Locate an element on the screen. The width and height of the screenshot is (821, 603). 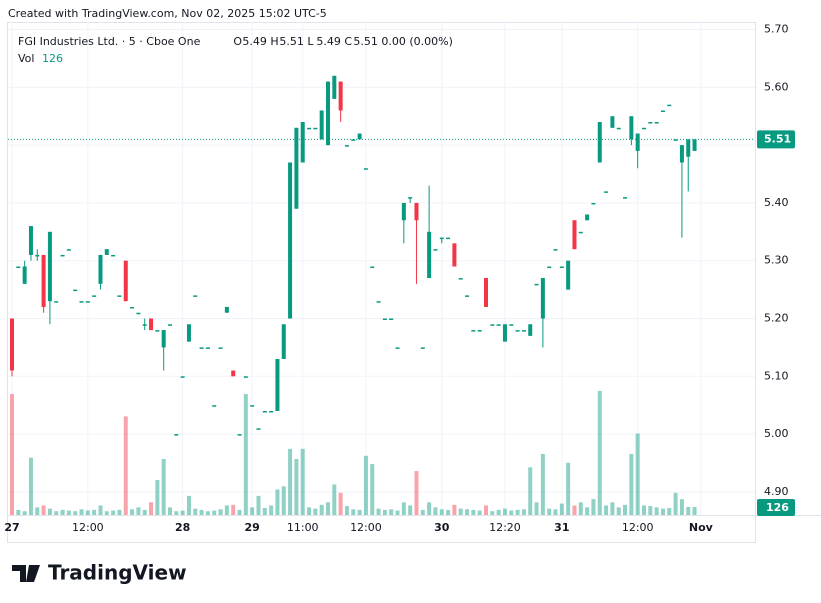
last-price-label: 5.51 is located at coordinates (777, 138).